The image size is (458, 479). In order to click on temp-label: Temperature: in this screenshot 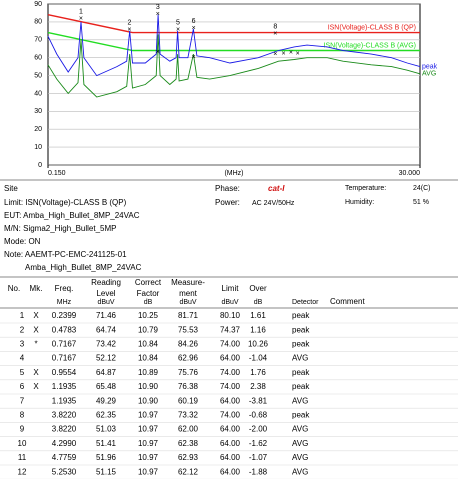, I will do `click(365, 188)`.